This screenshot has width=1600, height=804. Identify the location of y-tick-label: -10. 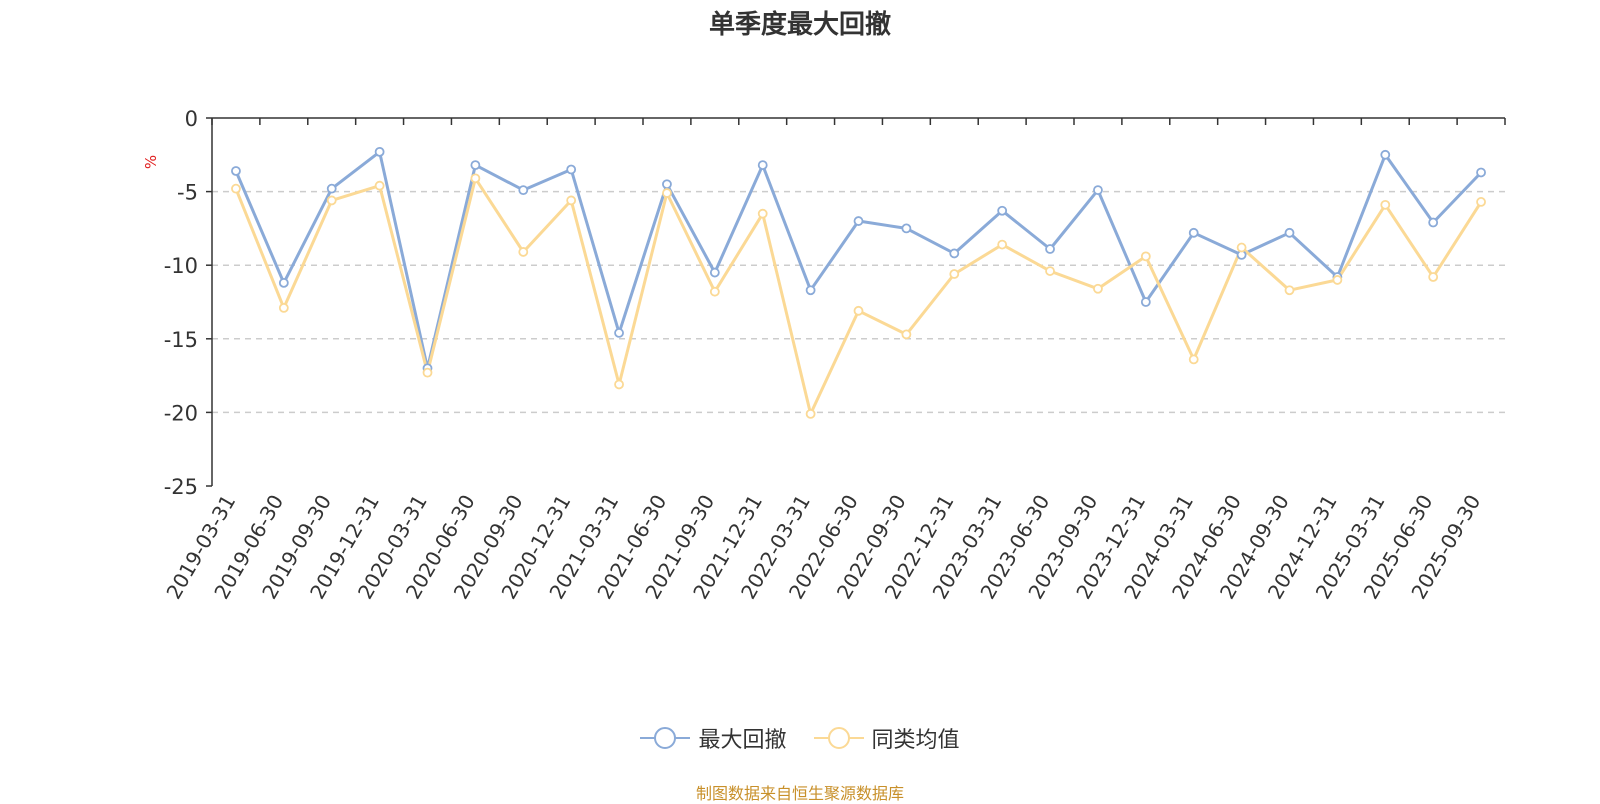
(181, 266).